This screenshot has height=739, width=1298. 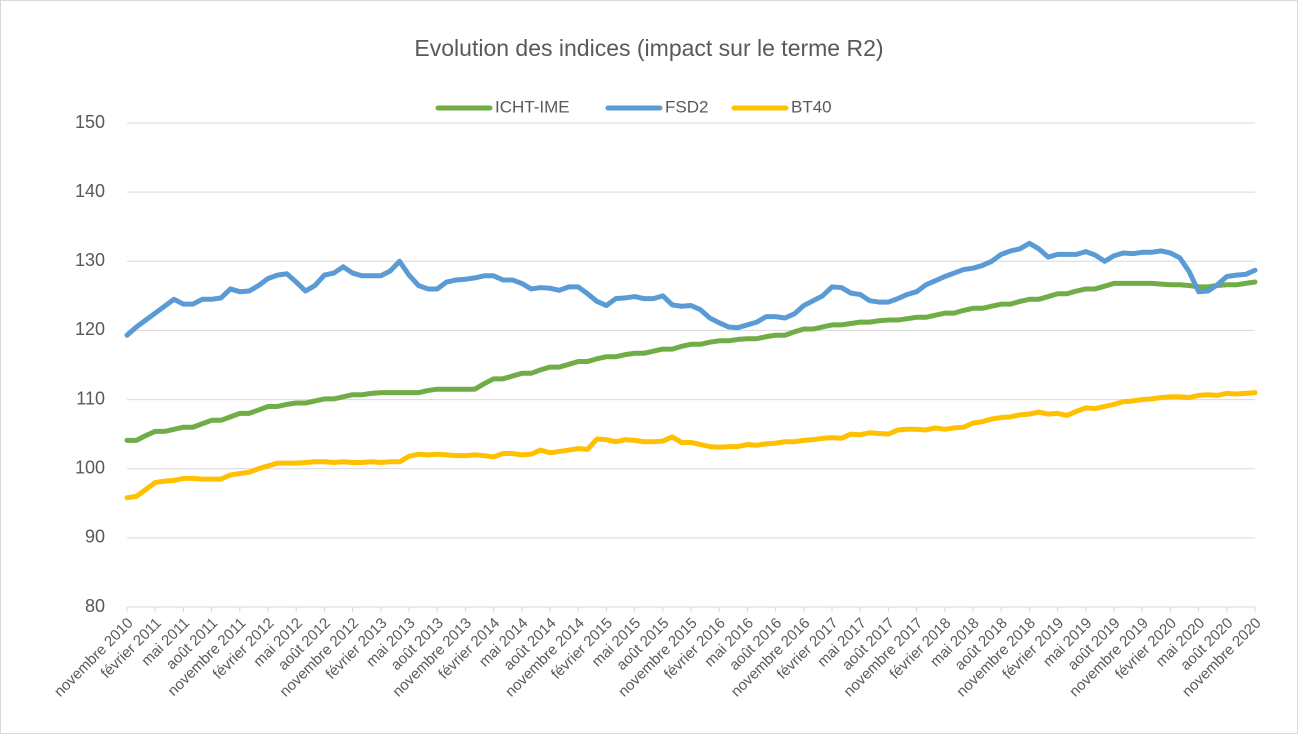 What do you see at coordinates (686, 106) in the screenshot?
I see `legend-label: FSD2` at bounding box center [686, 106].